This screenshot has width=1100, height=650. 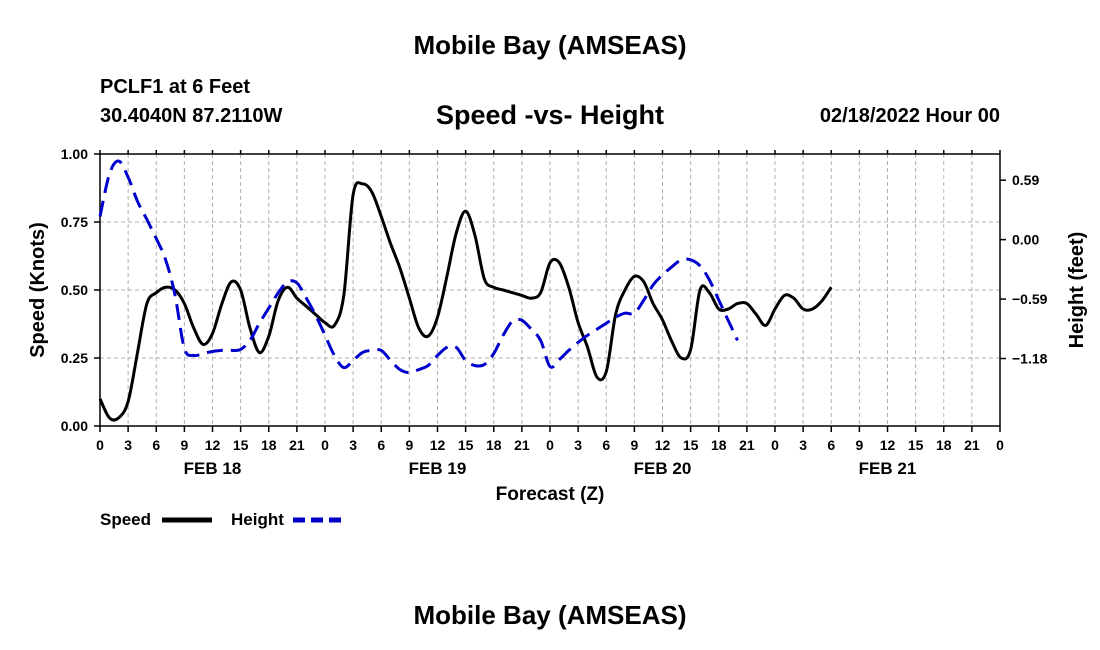 I want to click on legend-height-label: Height, so click(x=257, y=519).